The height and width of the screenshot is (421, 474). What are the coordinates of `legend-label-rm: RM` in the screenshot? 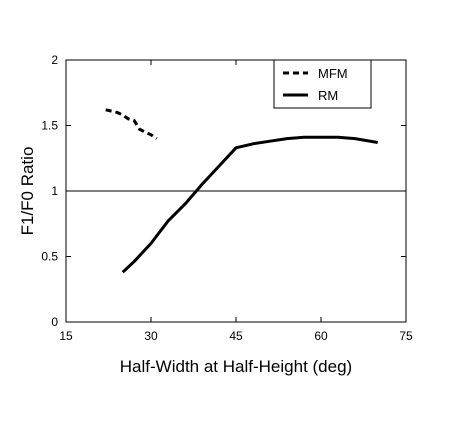 It's located at (328, 95).